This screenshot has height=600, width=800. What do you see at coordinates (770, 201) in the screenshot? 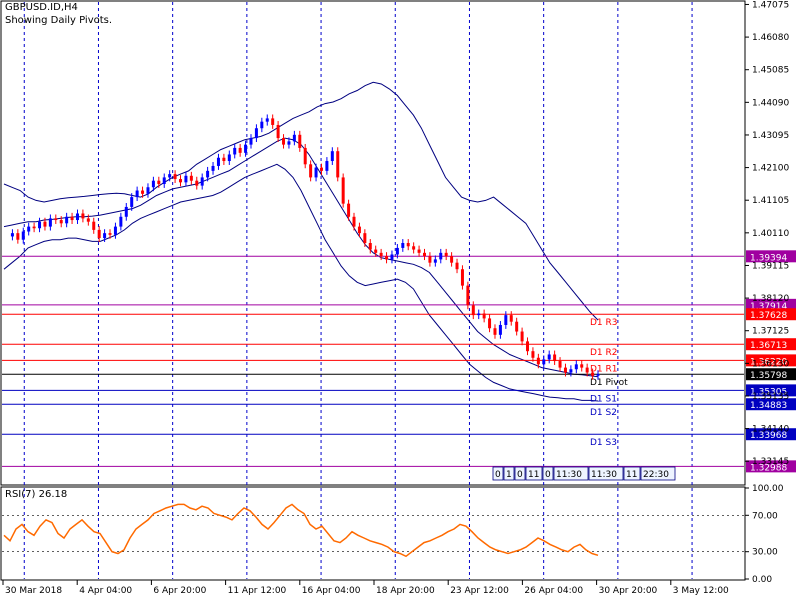
I see `y-tick-label: 1.41105` at bounding box center [770, 201].